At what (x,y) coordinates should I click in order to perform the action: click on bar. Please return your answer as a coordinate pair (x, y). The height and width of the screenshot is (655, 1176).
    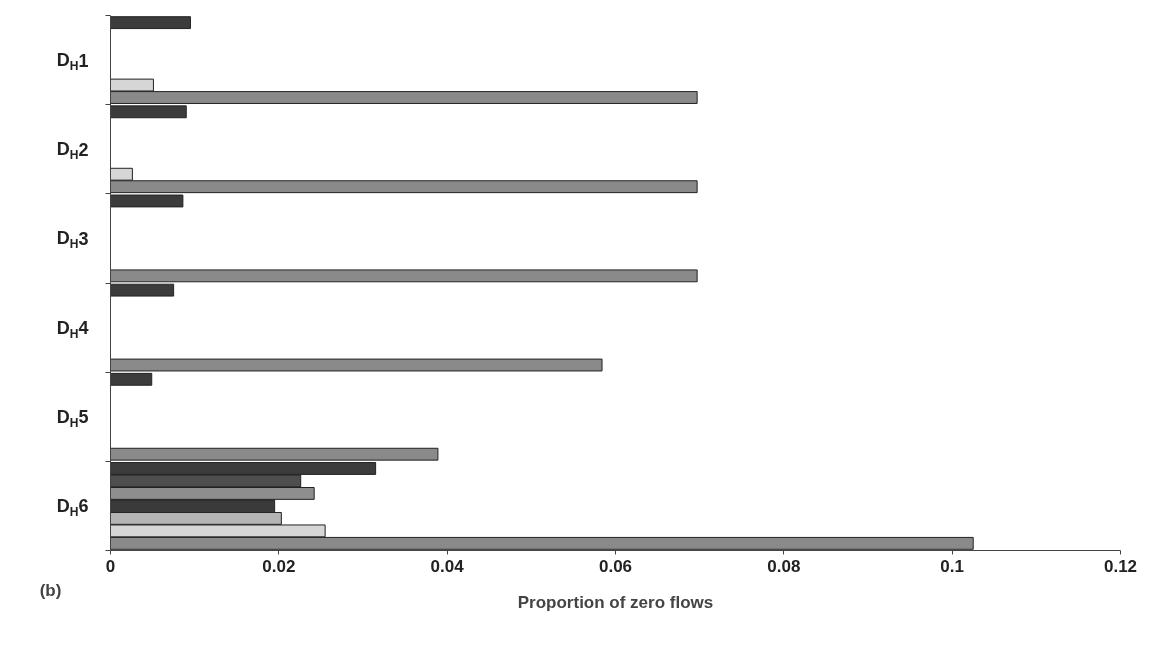
    Looking at the image, I should click on (404, 276).